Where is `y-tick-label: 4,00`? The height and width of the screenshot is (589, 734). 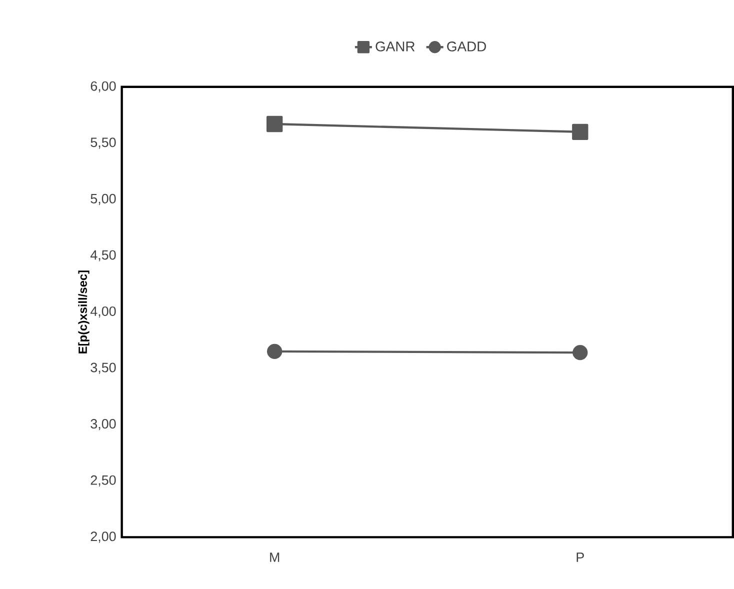 y-tick-label: 4,00 is located at coordinates (103, 312).